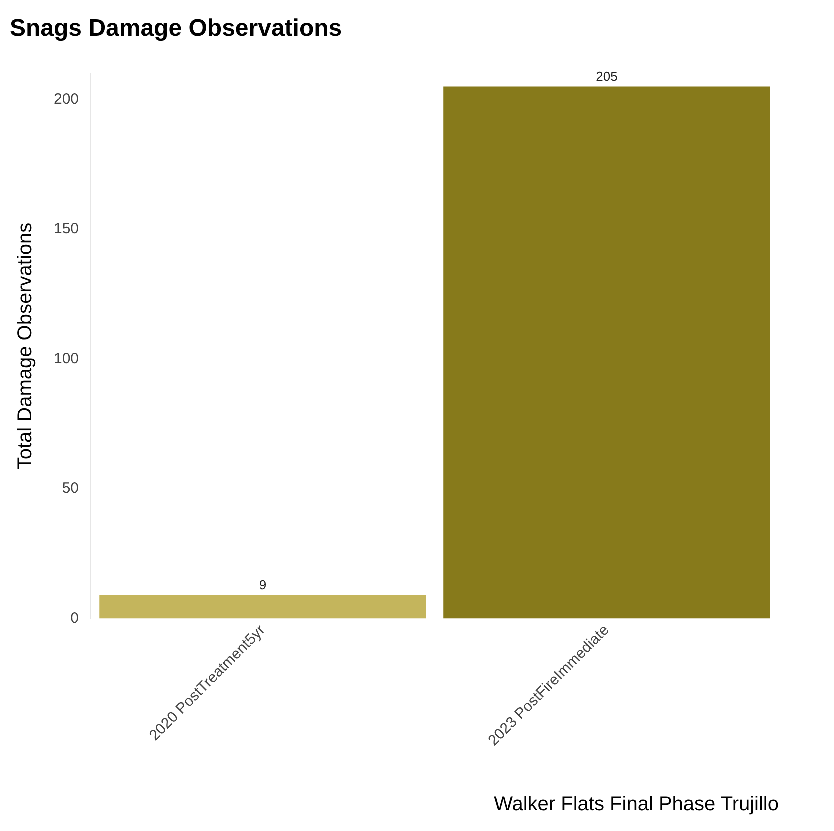 The height and width of the screenshot is (831, 834). Describe the element at coordinates (67, 229) in the screenshot. I see `y-tick-label: 150` at that location.